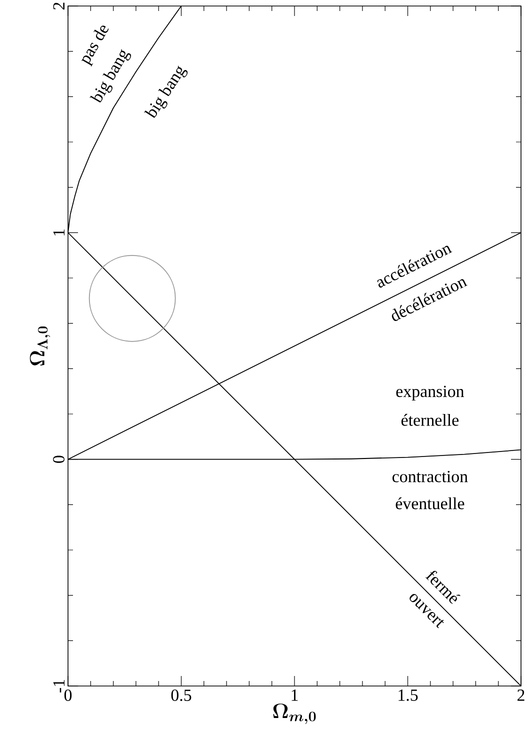 The image size is (530, 754). Describe the element at coordinates (58, 6) in the screenshot. I see `y-tick-label: 2` at that location.